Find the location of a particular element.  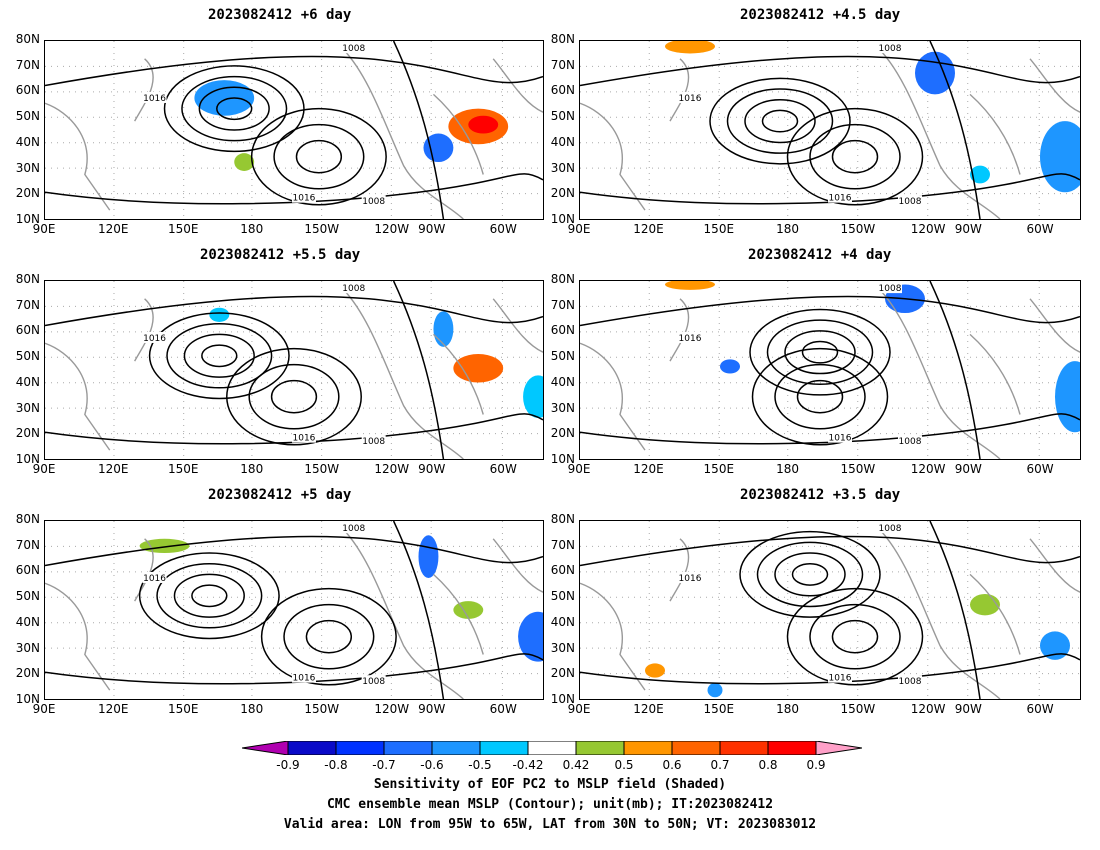

colorbar-label: -0.7 is located at coordinates (384, 765).